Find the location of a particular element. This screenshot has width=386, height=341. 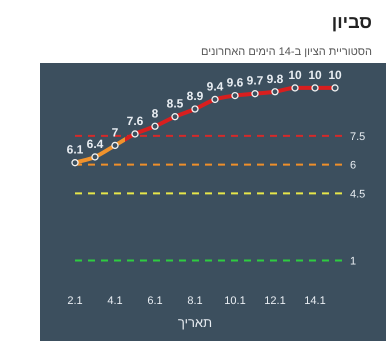

ref-line-label: 4.5 is located at coordinates (358, 194).